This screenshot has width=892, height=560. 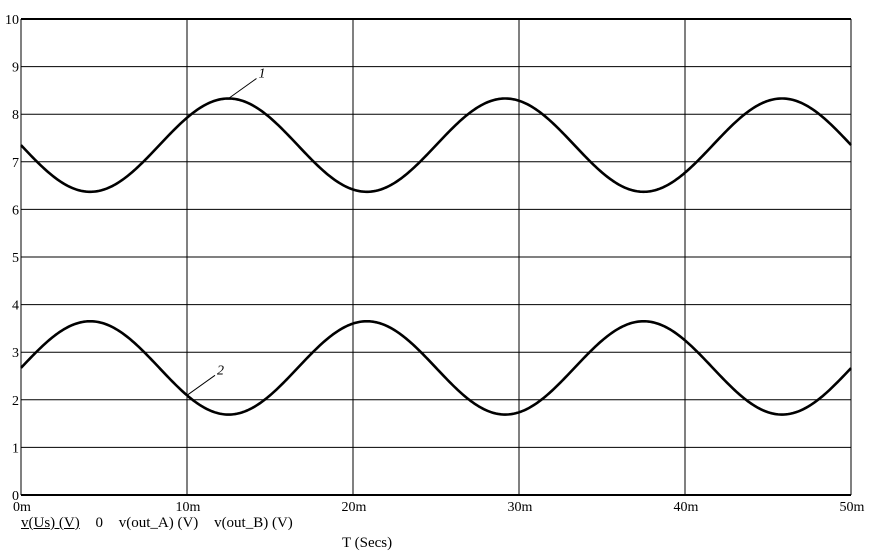 I want to click on legend-item: 0, so click(x=99, y=523).